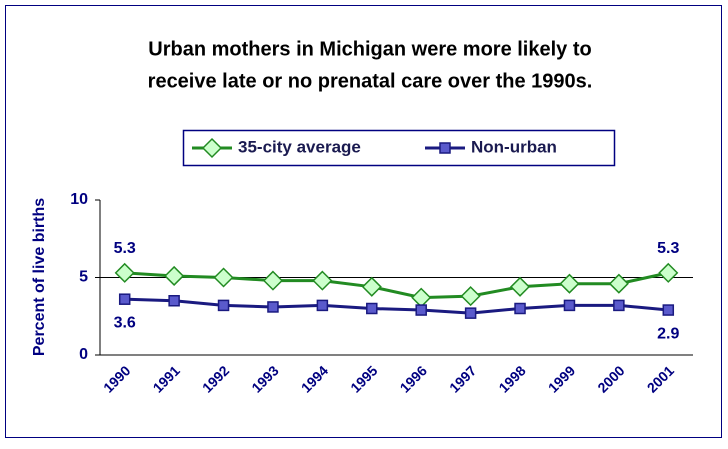 This screenshot has width=728, height=449. Describe the element at coordinates (83, 354) in the screenshot. I see `y-tick-label: 0` at that location.